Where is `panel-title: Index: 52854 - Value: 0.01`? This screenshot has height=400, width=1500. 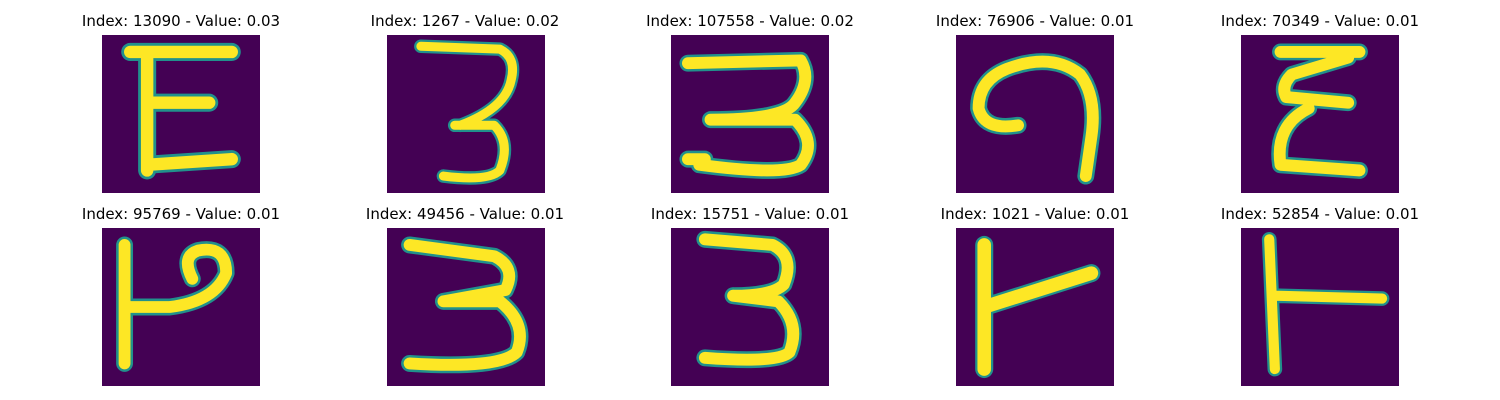
panel-title: Index: 52854 - Value: 0.01 is located at coordinates (1320, 214).